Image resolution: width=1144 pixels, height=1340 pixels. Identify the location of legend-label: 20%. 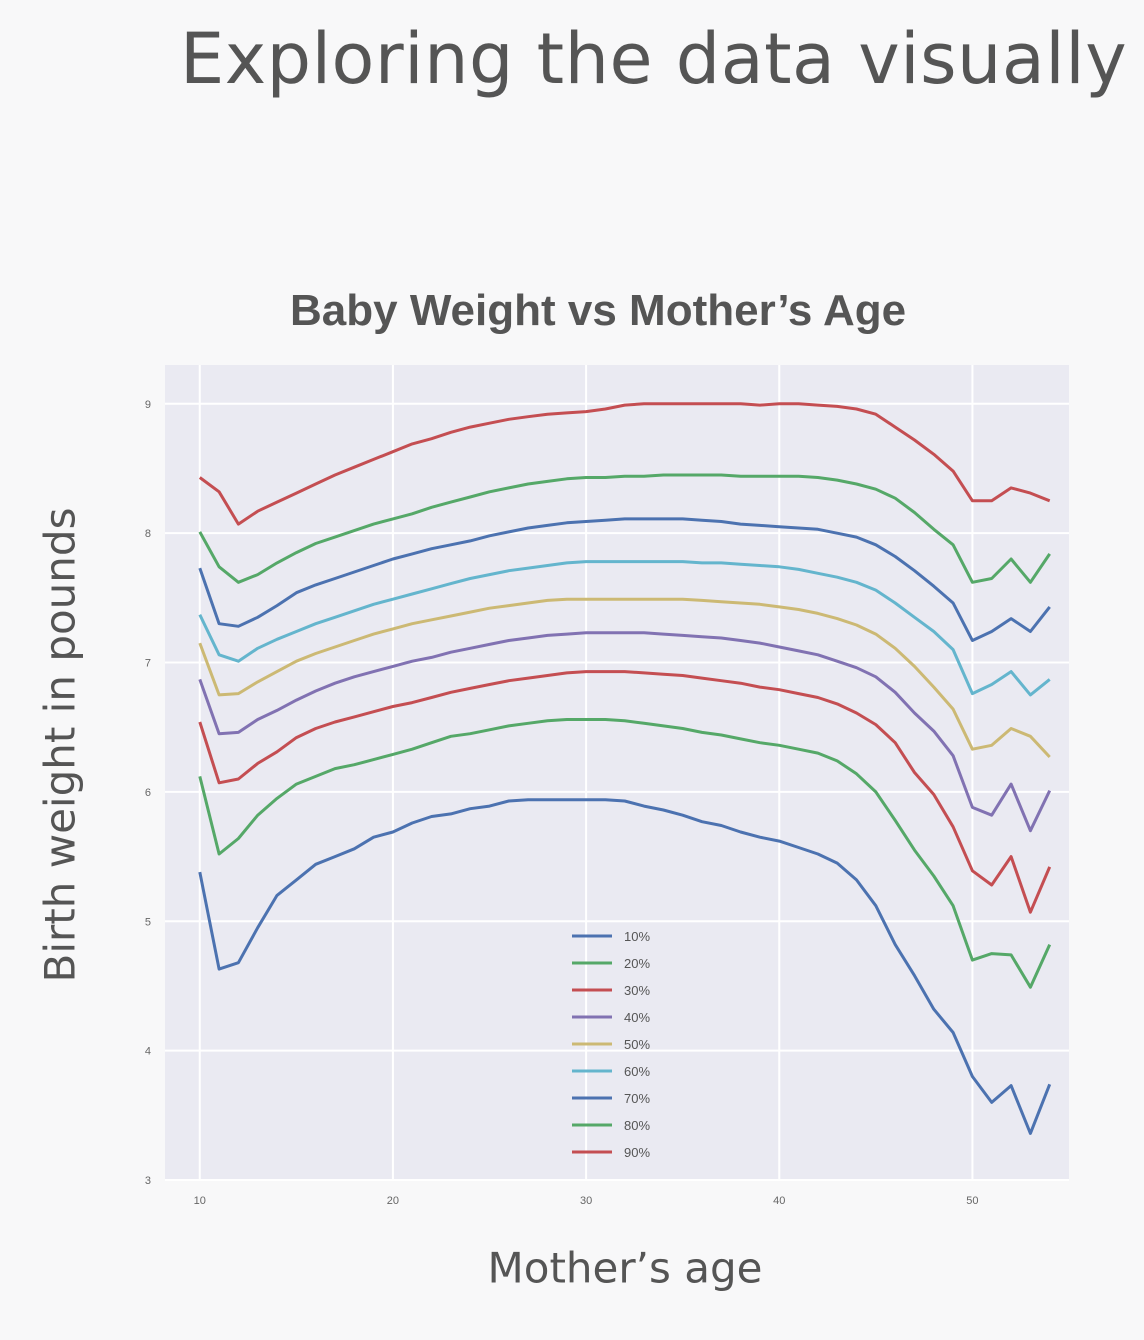
(637, 963).